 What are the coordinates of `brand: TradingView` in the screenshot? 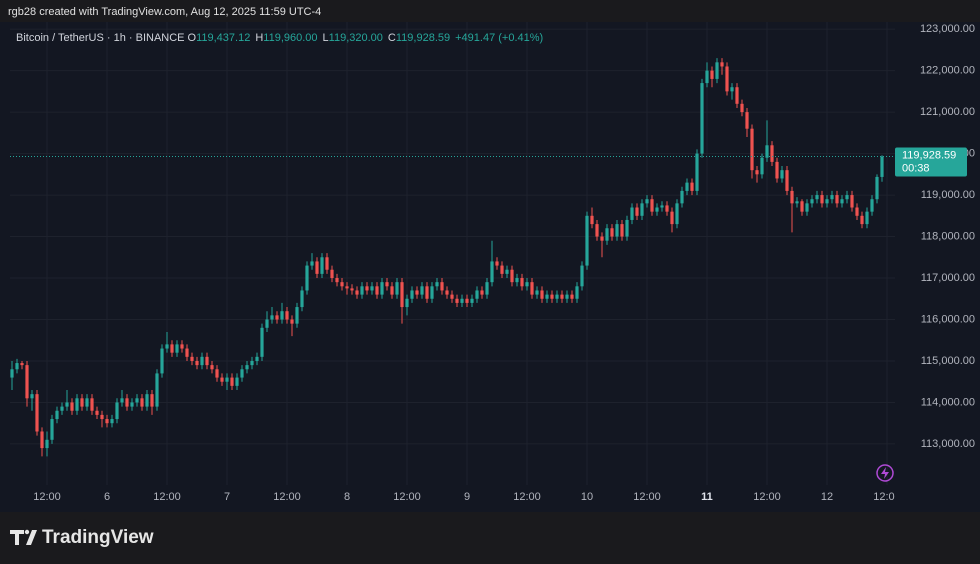 It's located at (98, 537).